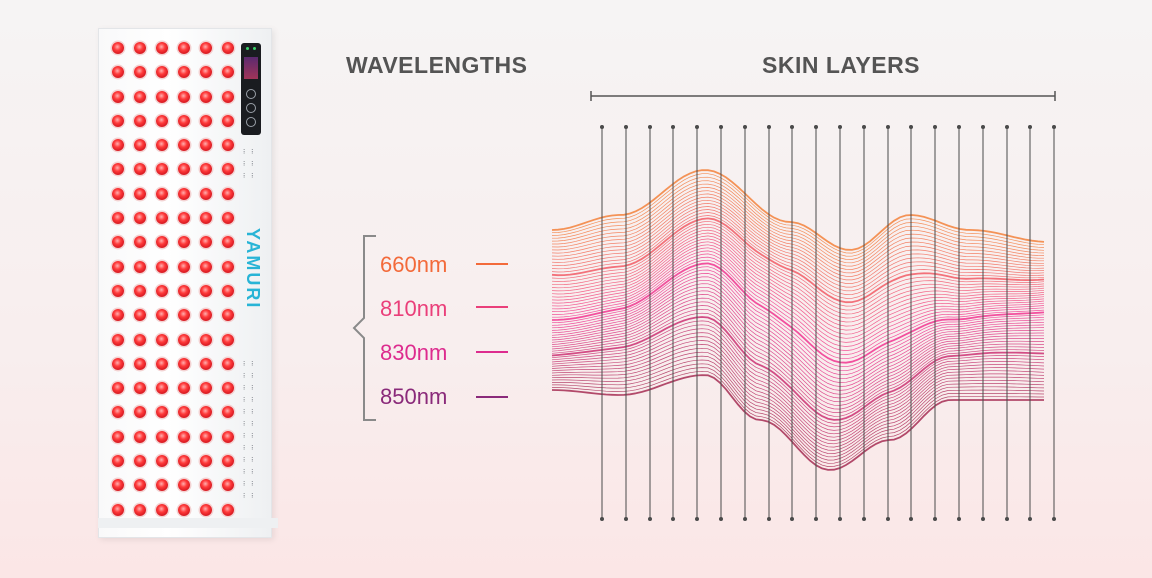  I want to click on skin-layers-heading: SKIN LAYERS, so click(841, 65).